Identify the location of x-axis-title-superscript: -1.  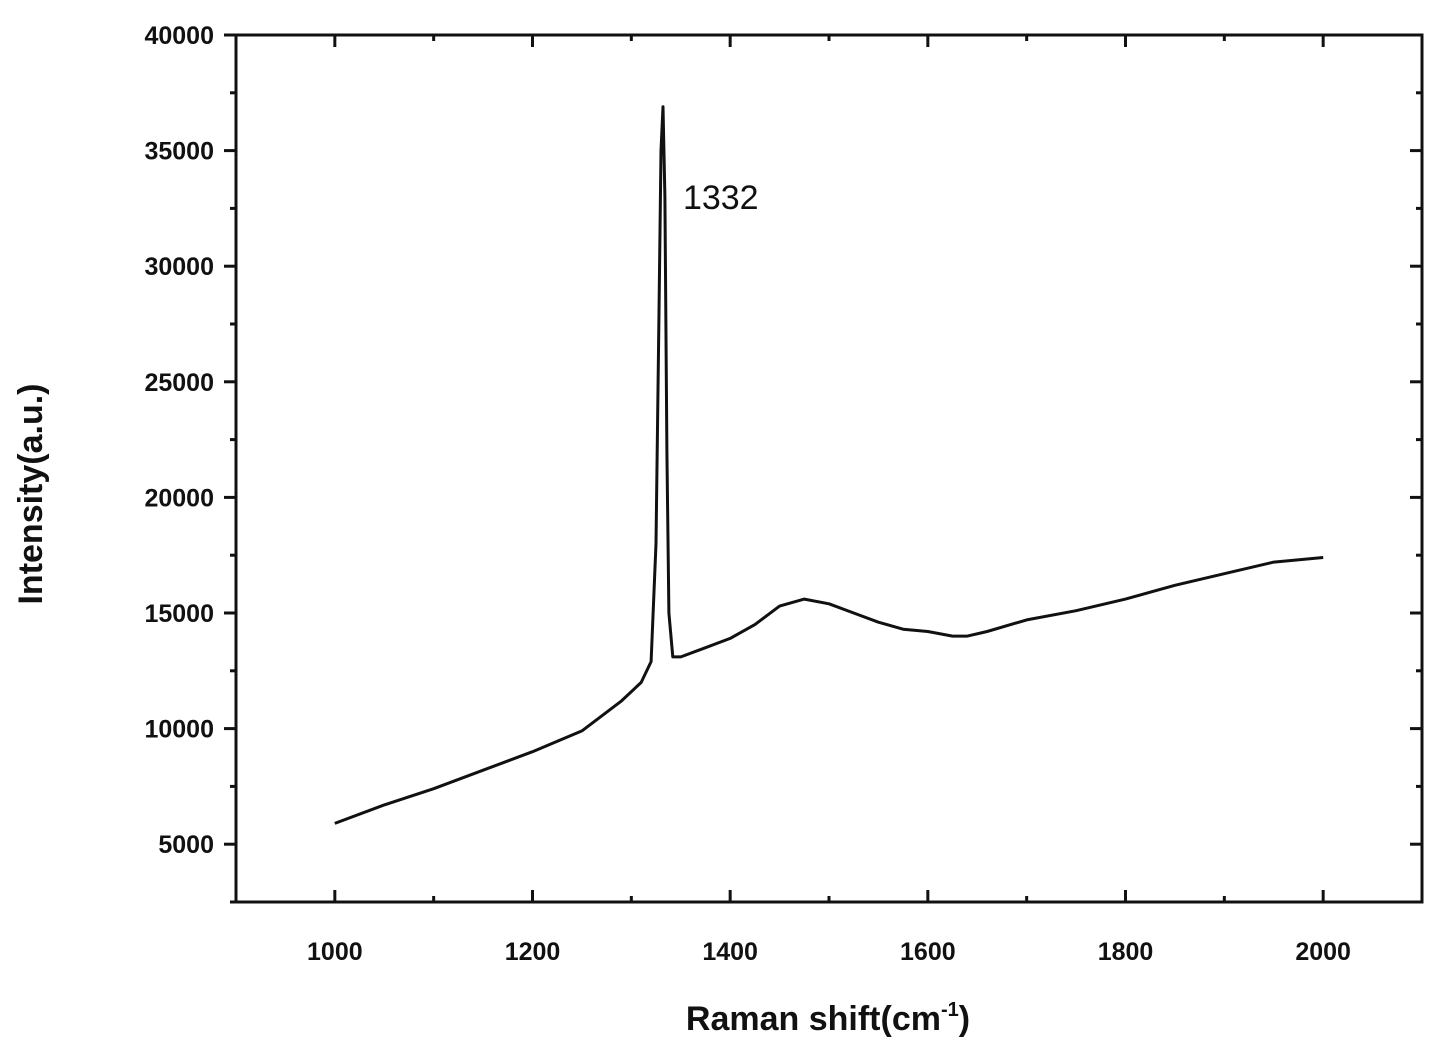
(950, 1010).